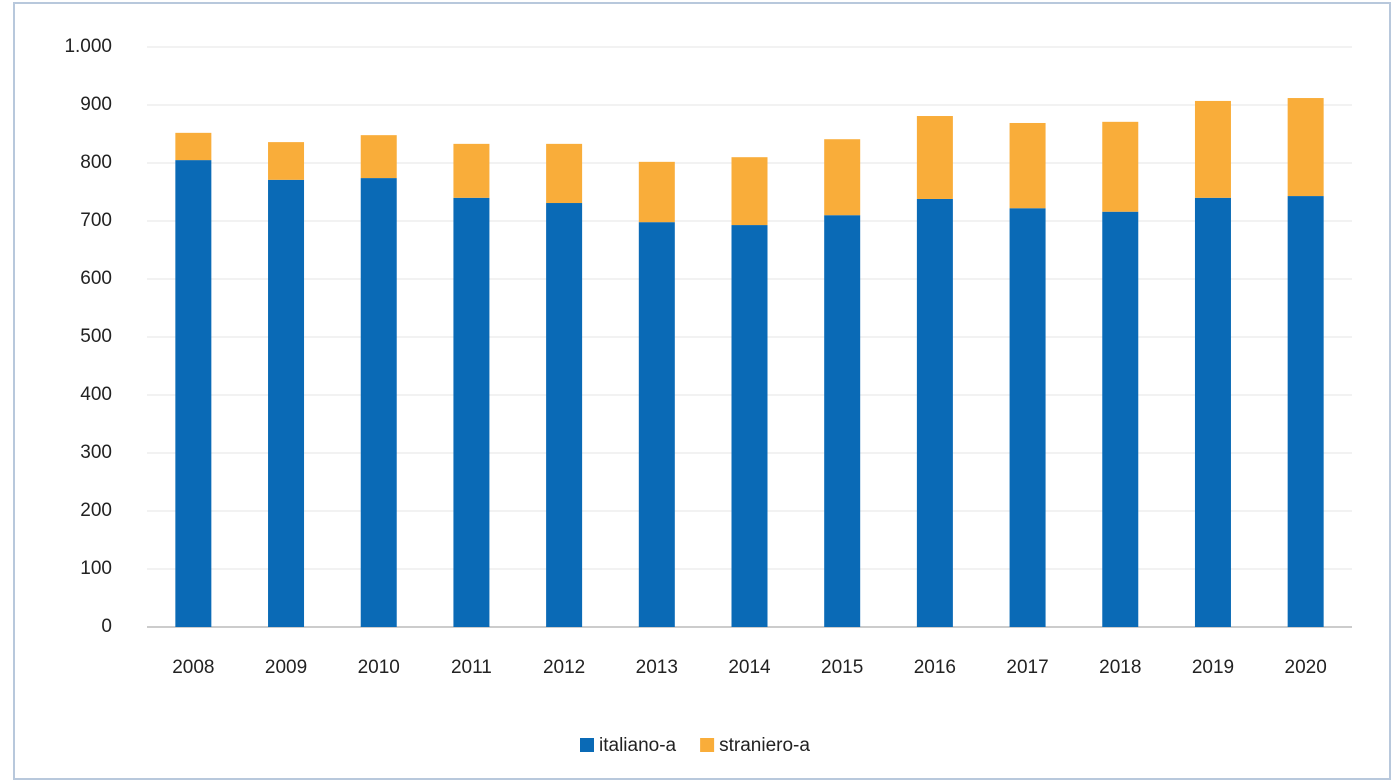 This screenshot has width=1394, height=780. What do you see at coordinates (1120, 667) in the screenshot?
I see `x-tick-label: 2018` at bounding box center [1120, 667].